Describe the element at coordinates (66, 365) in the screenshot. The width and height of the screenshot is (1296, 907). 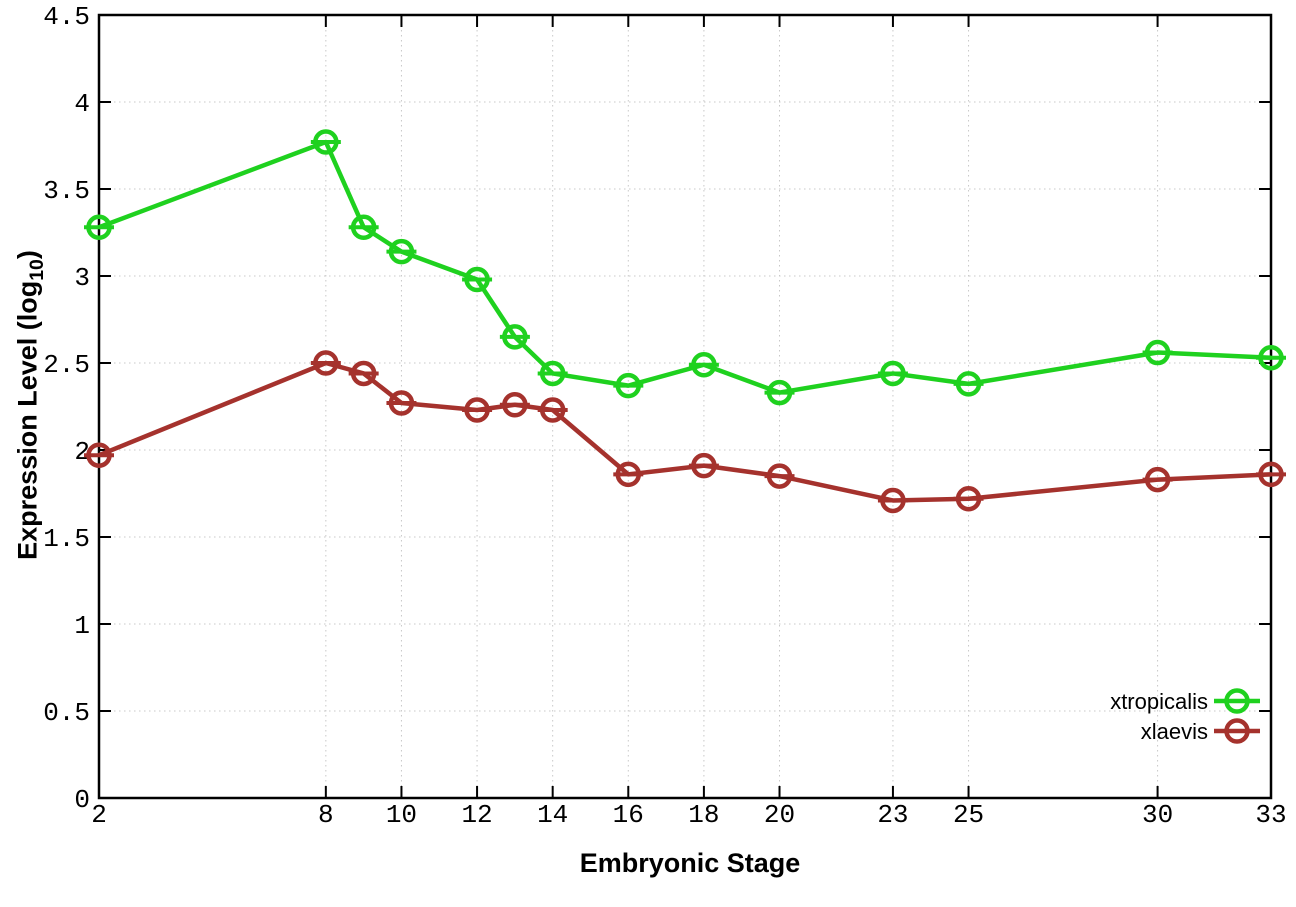
I see `y-tick-label: 2.5` at that location.